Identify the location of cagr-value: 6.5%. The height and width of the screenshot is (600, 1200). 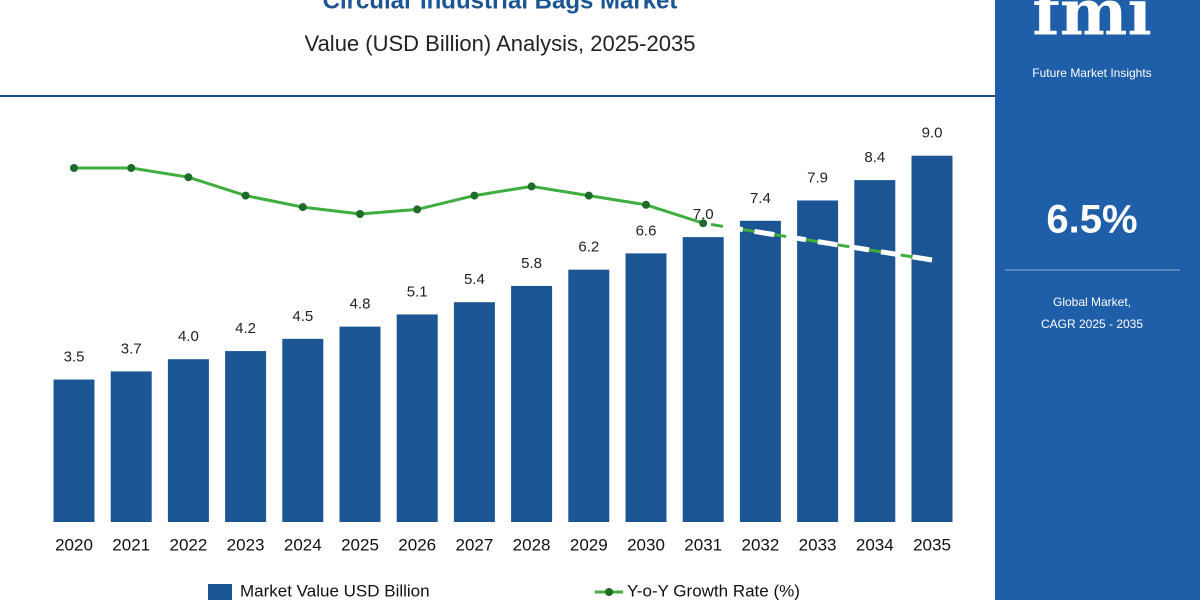
(1091, 220).